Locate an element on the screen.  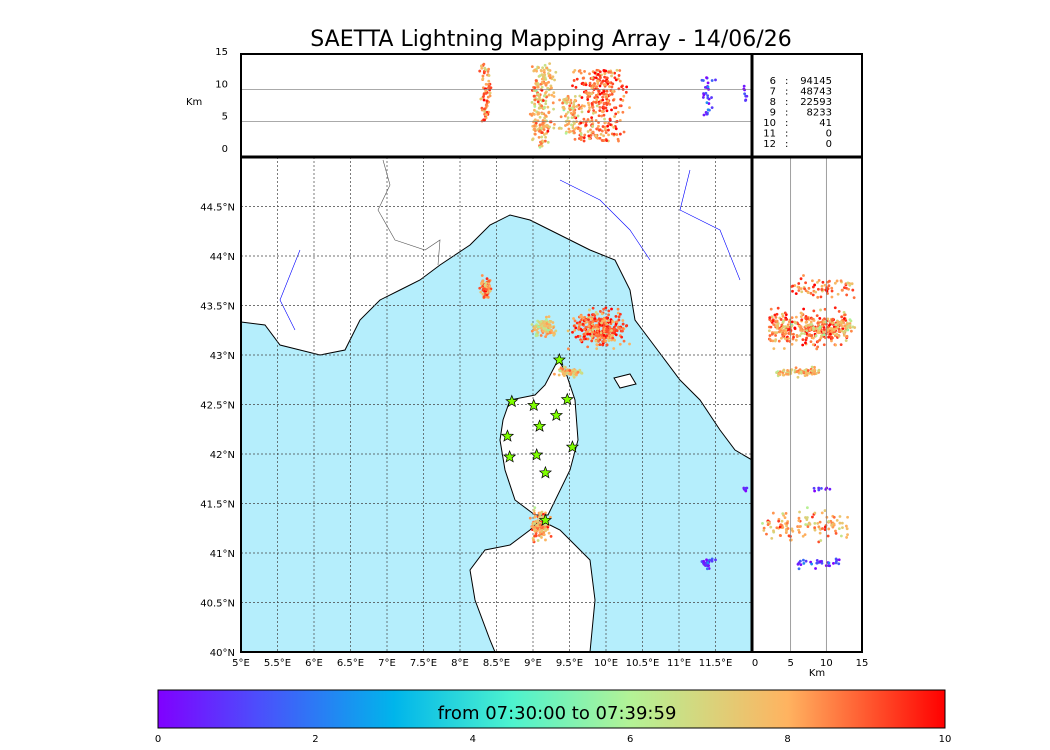
colorbar-tick-label: 0 is located at coordinates (158, 739).